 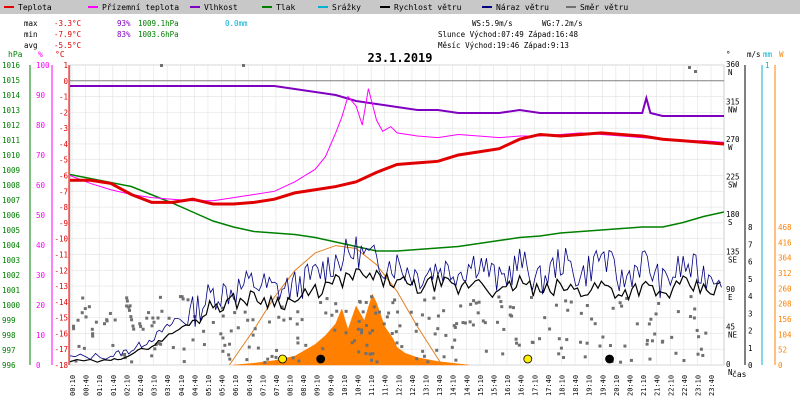 I want to click on wind-tick: 2, so click(x=750, y=331).